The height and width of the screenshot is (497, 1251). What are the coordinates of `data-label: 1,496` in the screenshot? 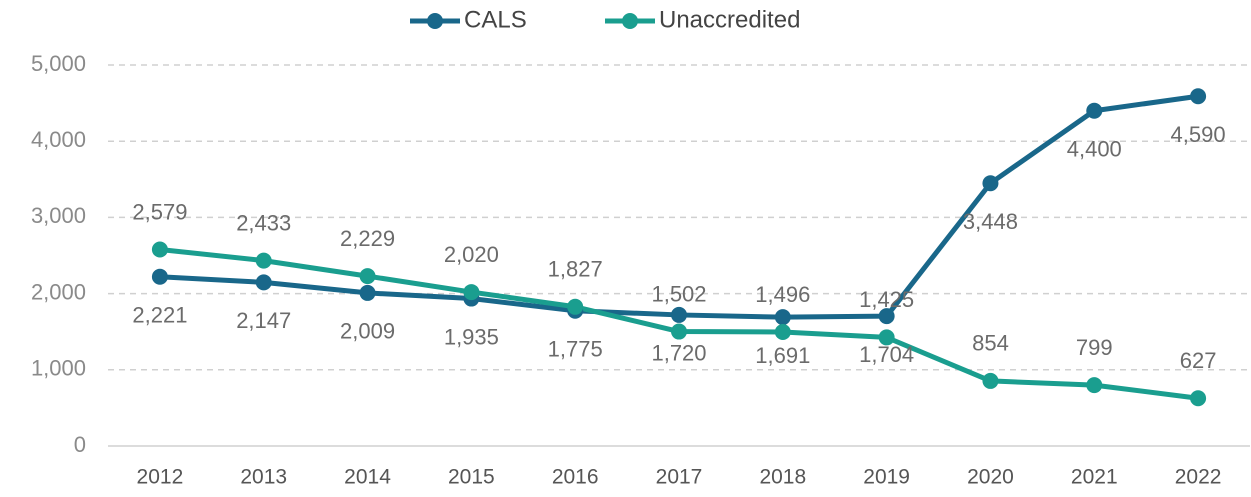 It's located at (782, 294).